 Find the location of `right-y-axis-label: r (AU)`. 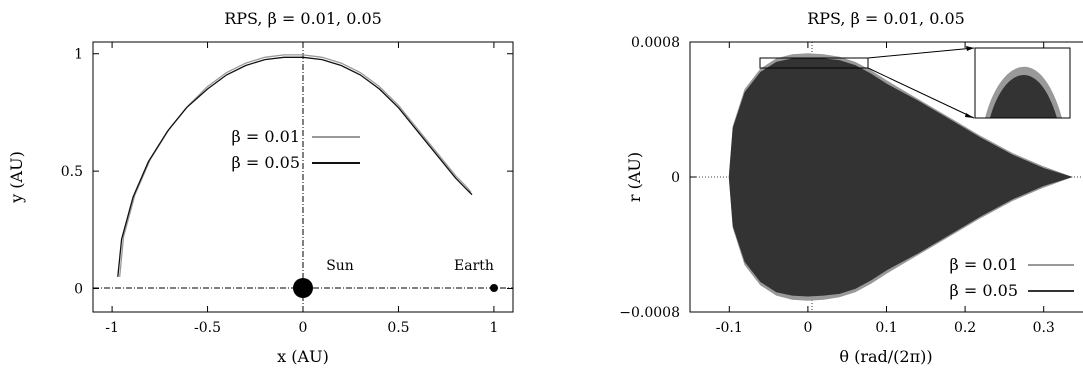

right-y-axis-label: r (AU) is located at coordinates (634, 177).